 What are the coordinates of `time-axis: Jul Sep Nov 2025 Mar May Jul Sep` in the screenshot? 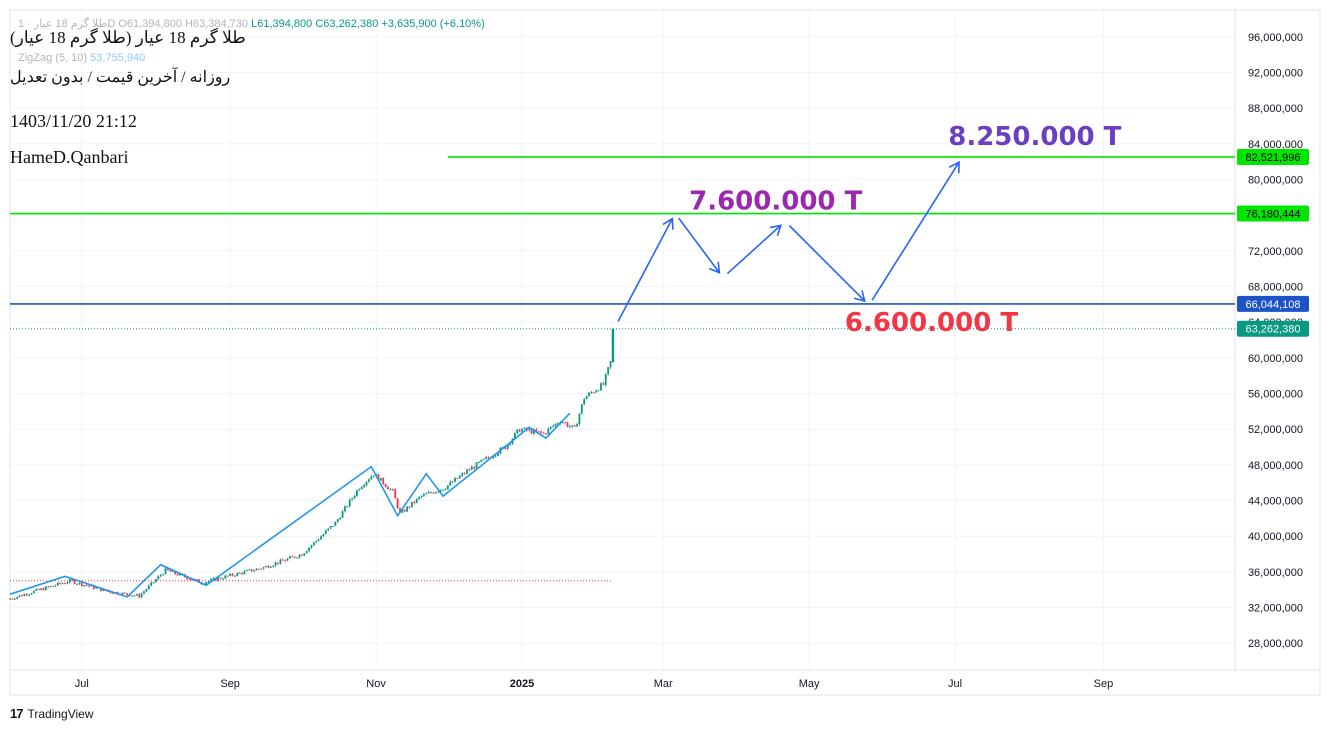 It's located at (594, 684).